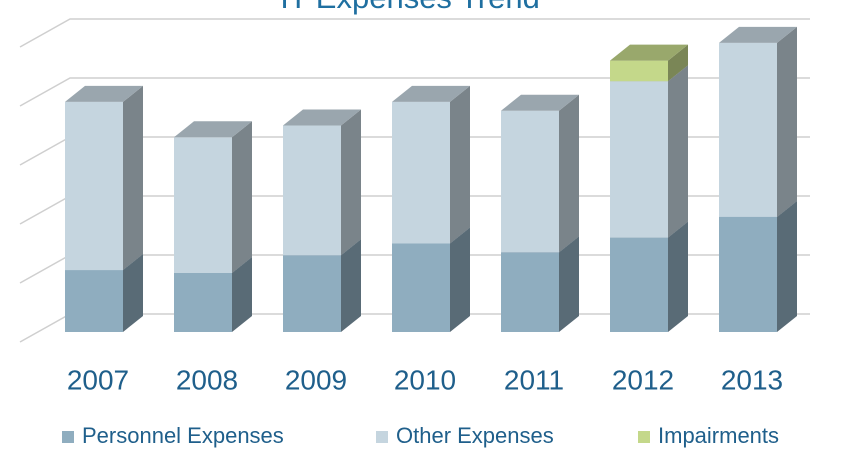 This screenshot has height=449, width=843. What do you see at coordinates (718, 435) in the screenshot?
I see `legend-label: Impairments` at bounding box center [718, 435].